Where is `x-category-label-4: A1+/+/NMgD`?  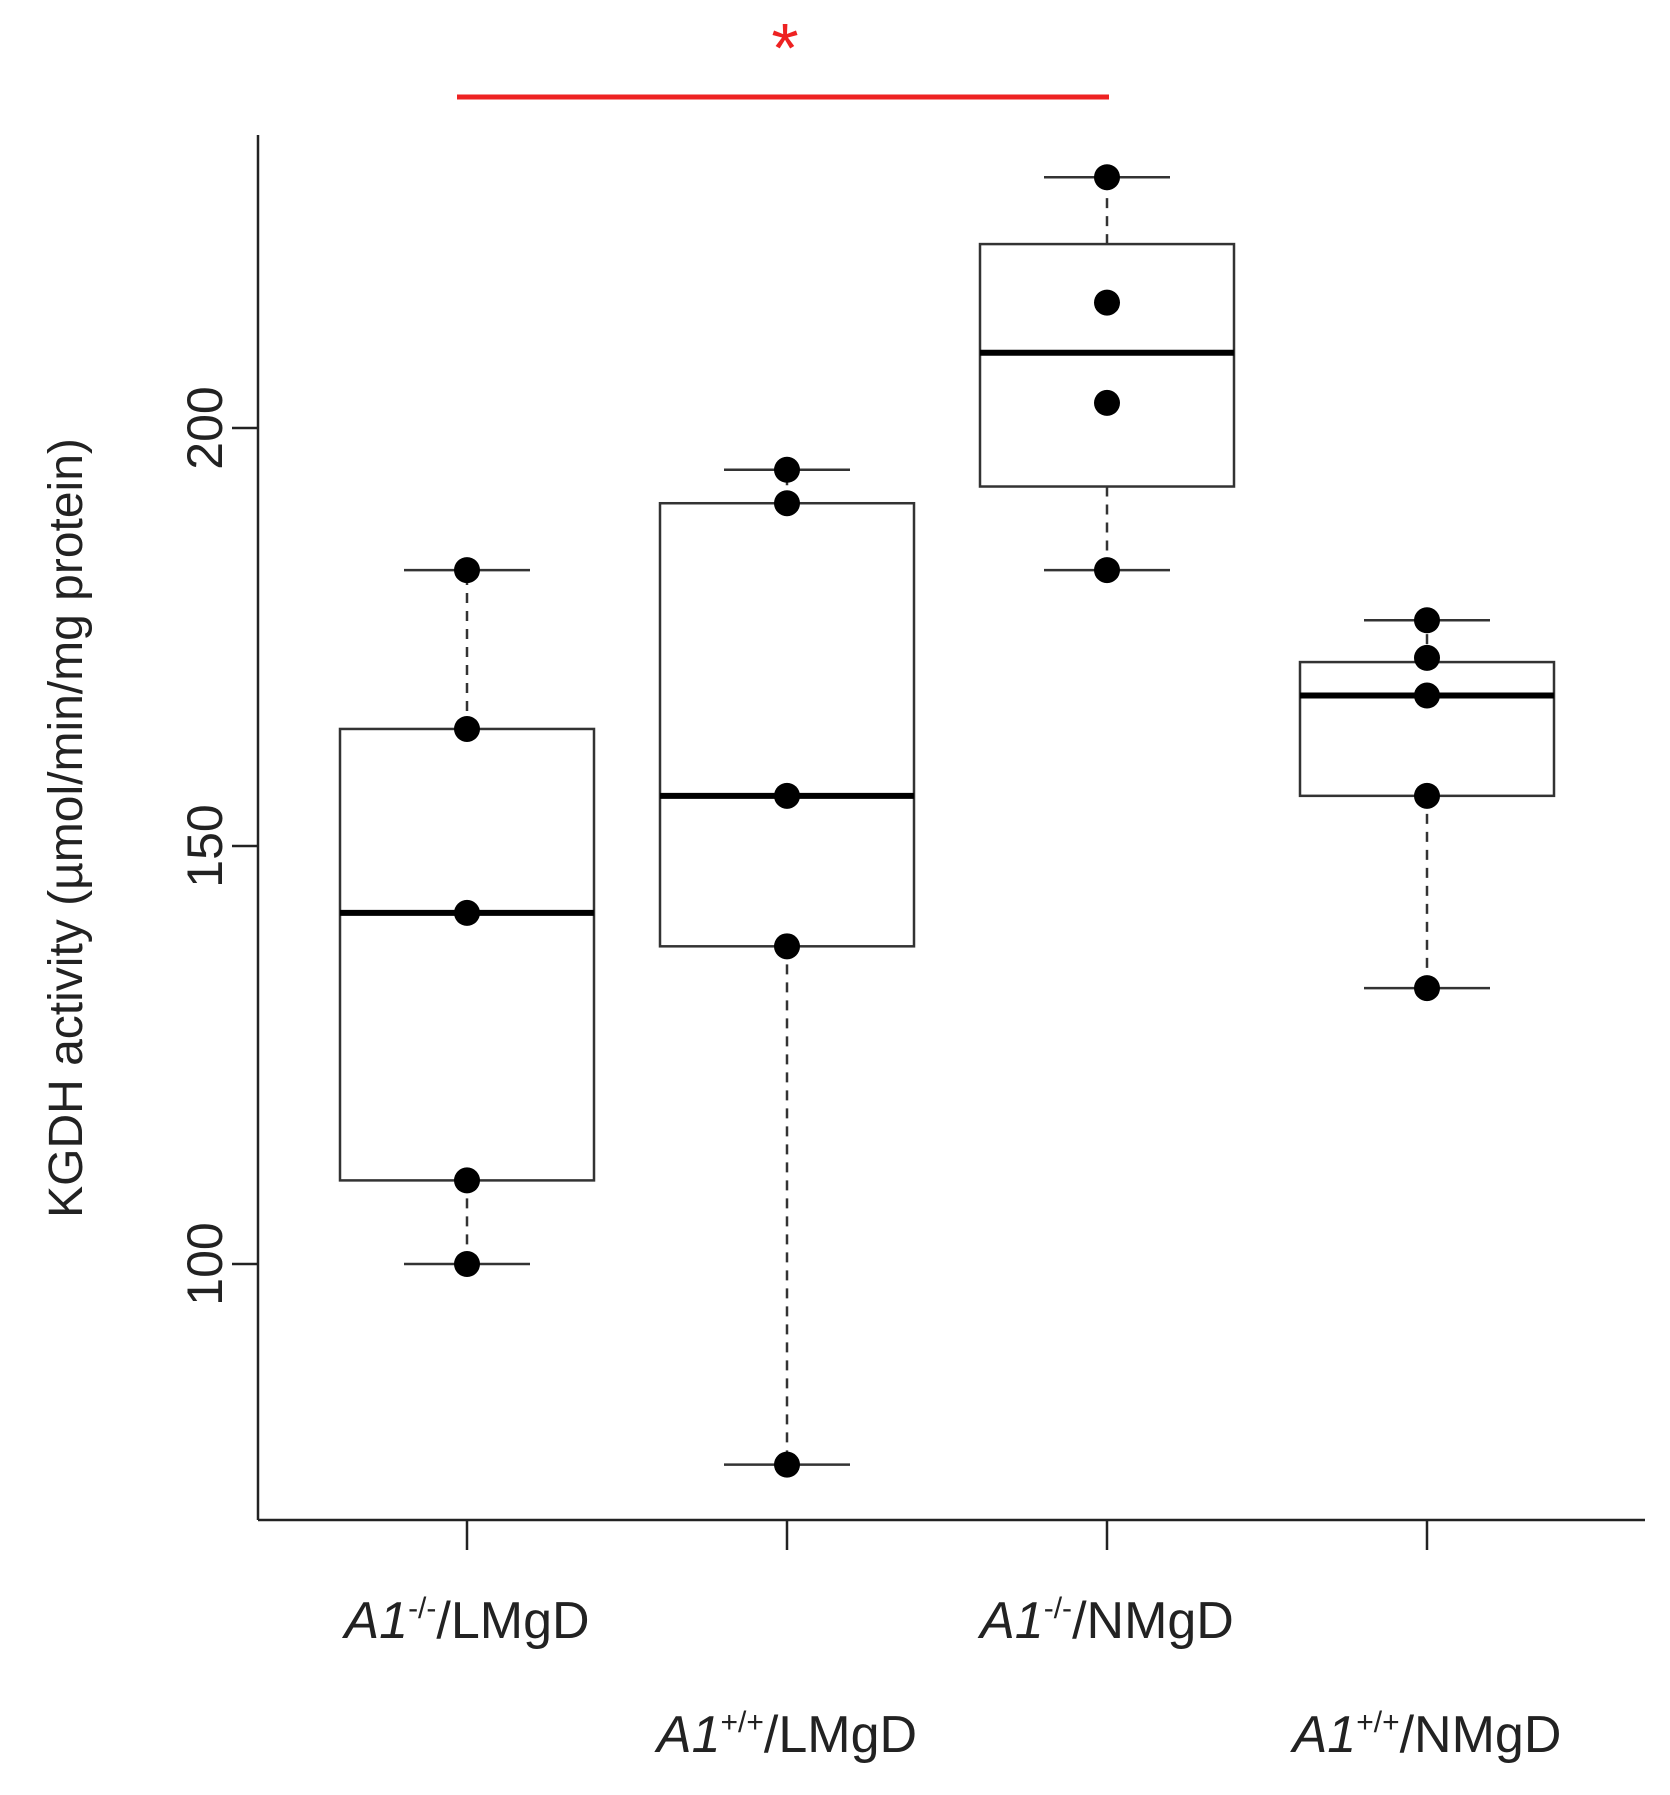 x-category-label-4: A1+/+/NMgD is located at coordinates (1426, 1735).